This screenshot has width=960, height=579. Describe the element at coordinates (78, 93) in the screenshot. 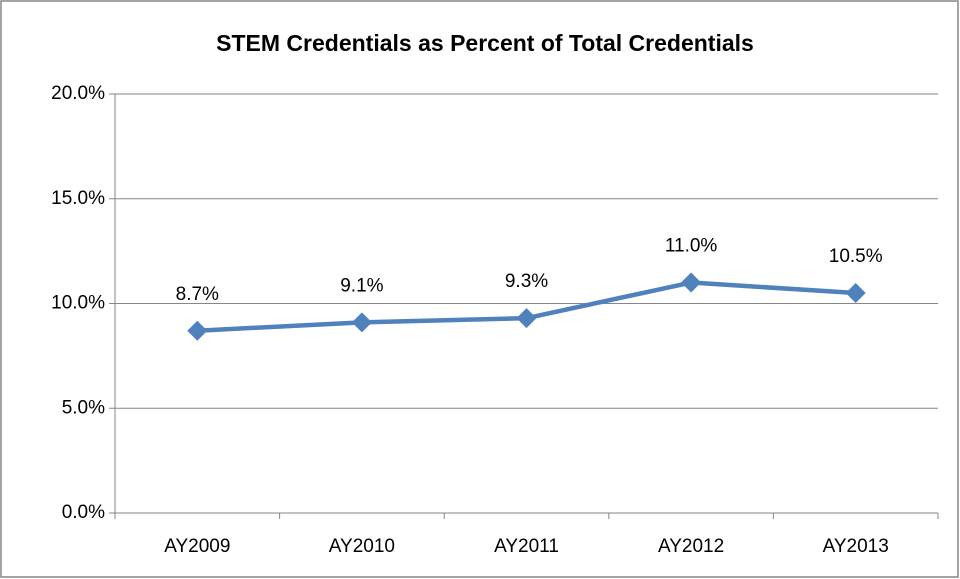

I see `y-tick-label: 20.0%` at that location.